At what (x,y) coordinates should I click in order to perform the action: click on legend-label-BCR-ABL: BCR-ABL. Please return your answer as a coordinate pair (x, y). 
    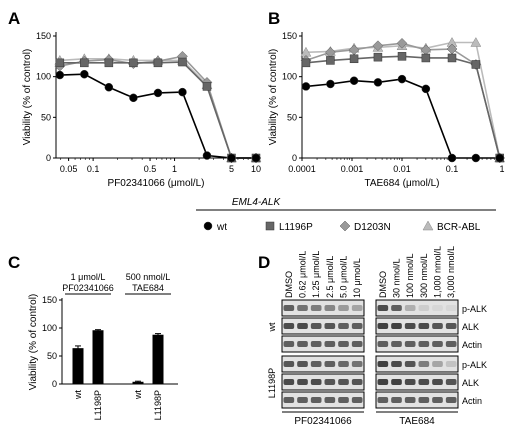
    Looking at the image, I should click on (459, 227).